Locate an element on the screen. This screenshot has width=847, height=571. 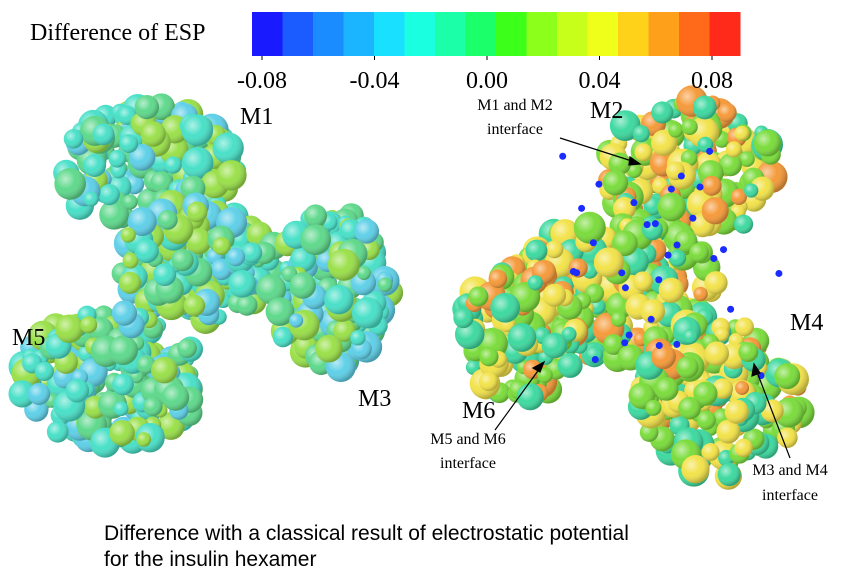
label: M3 is located at coordinates (374, 399).